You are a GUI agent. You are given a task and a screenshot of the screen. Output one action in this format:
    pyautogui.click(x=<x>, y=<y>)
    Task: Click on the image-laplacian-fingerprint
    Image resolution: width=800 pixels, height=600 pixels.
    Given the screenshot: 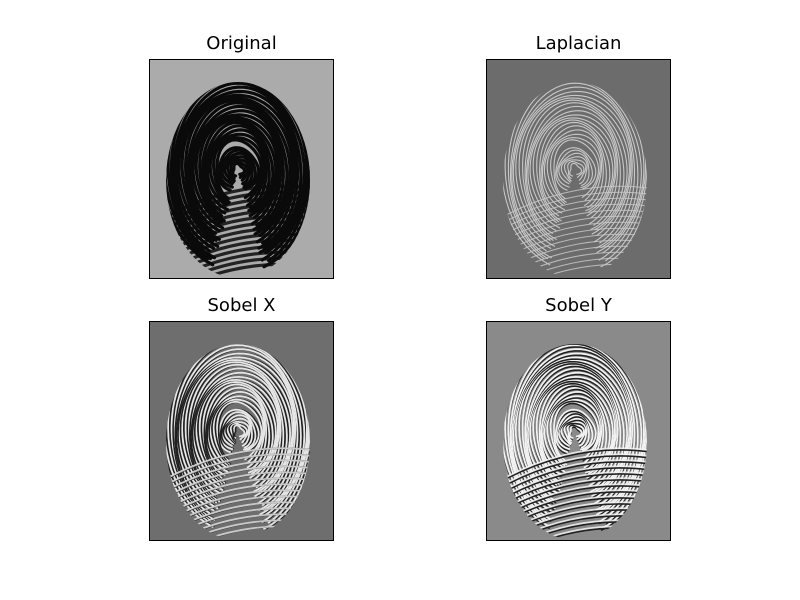 What is the action you would take?
    pyautogui.click(x=578, y=169)
    